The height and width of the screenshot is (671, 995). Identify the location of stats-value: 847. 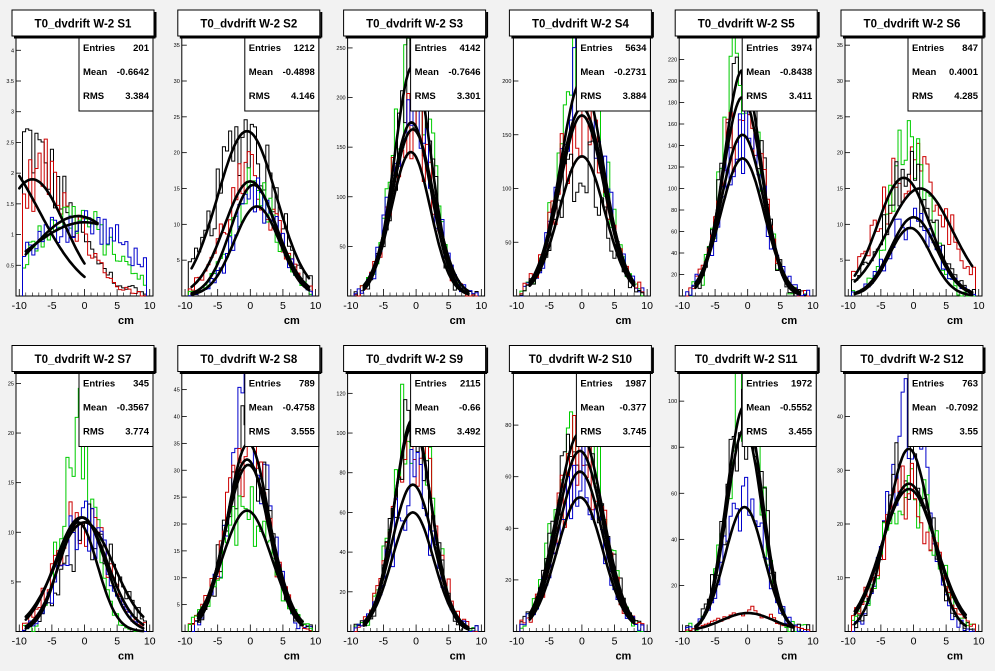
(970, 48).